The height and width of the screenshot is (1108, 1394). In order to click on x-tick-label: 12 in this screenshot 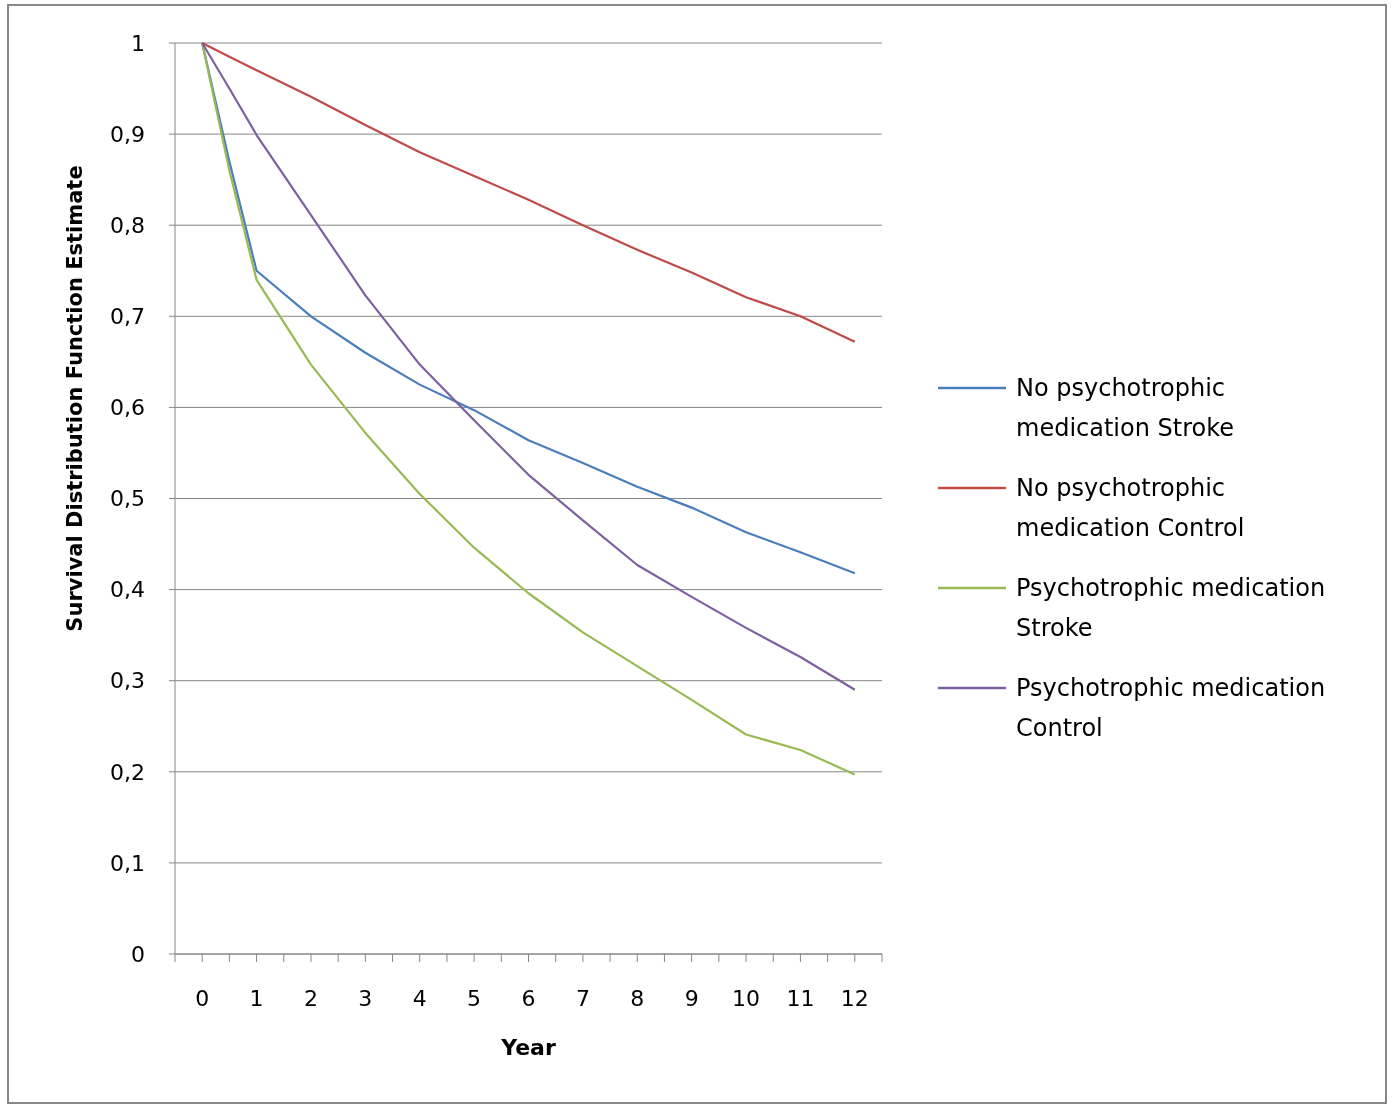, I will do `click(854, 998)`.